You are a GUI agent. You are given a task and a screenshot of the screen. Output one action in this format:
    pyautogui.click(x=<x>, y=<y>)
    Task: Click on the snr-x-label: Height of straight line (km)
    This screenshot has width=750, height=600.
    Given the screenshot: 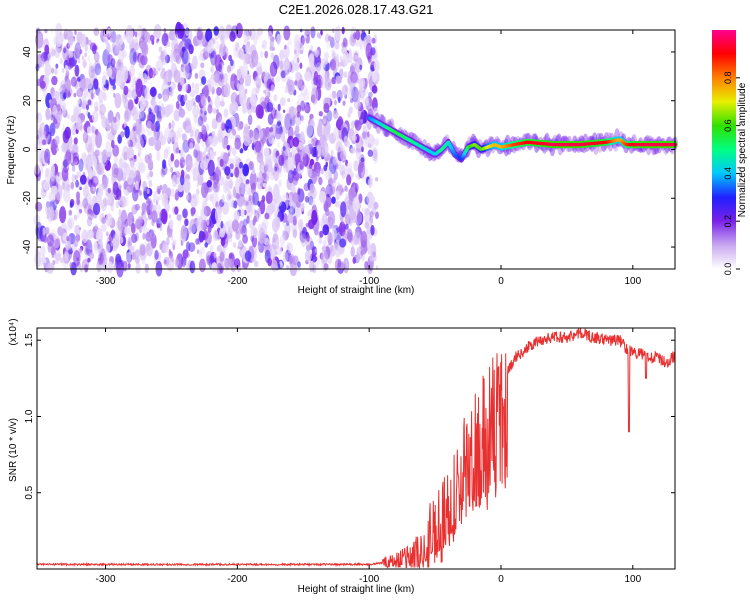 What is the action you would take?
    pyautogui.click(x=356, y=589)
    